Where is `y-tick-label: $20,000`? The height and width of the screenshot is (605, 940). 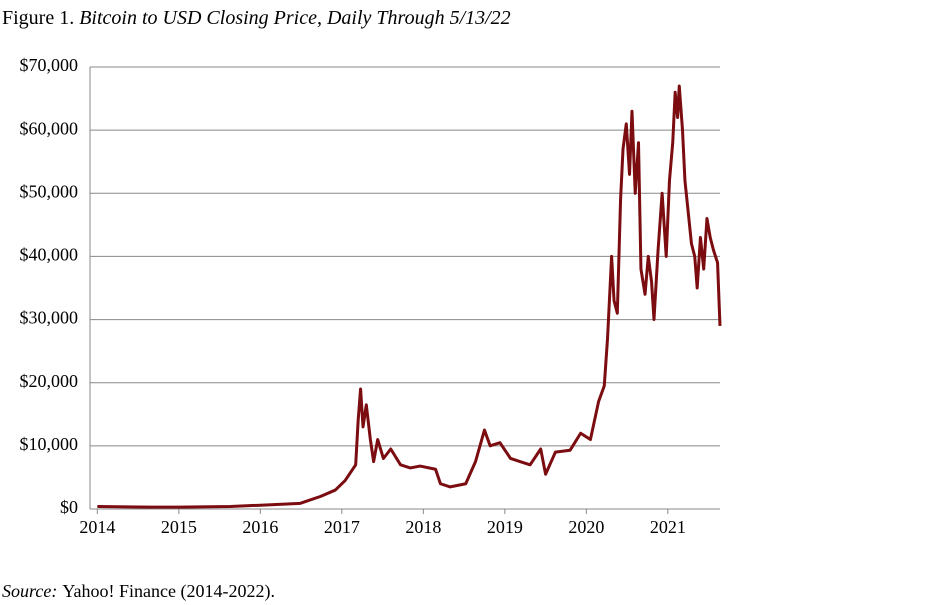
y-tick-label: $20,000 is located at coordinates (49, 381).